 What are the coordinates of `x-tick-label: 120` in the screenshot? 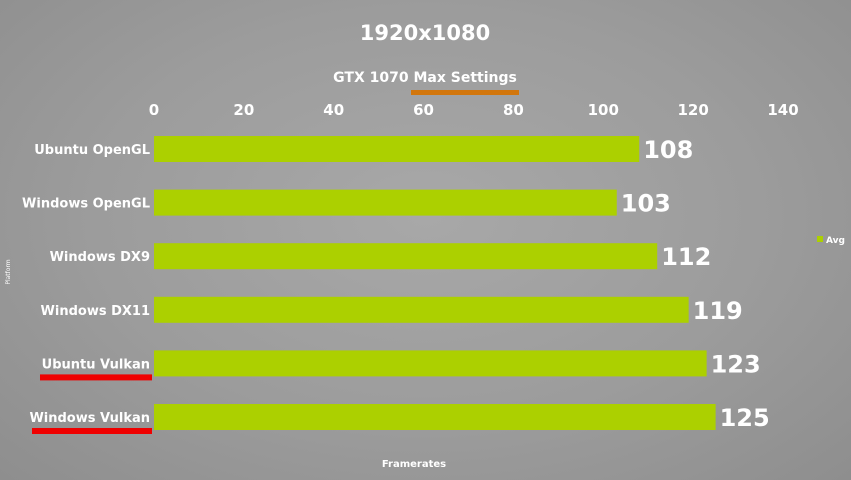 It's located at (692, 110).